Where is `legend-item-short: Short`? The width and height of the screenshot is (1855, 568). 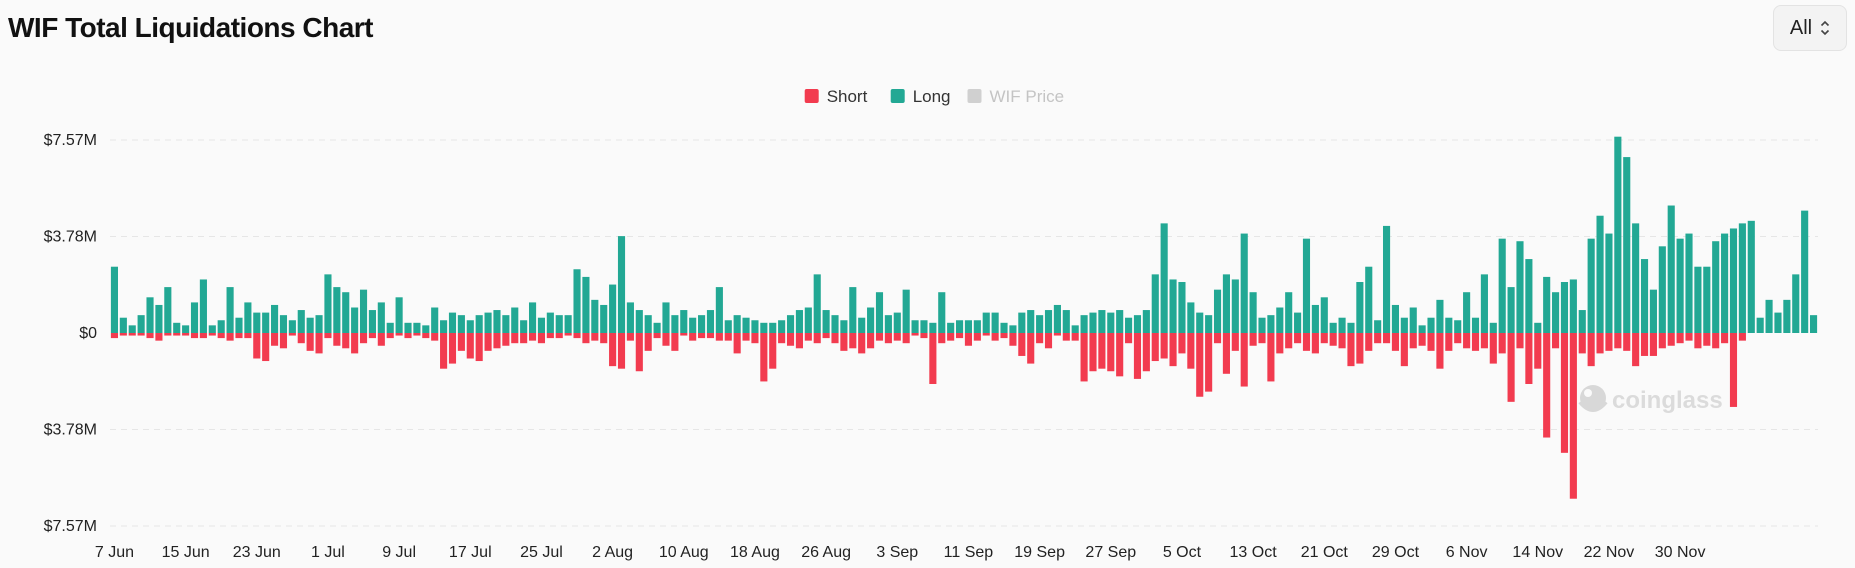
legend-item-short: Short is located at coordinates (836, 96).